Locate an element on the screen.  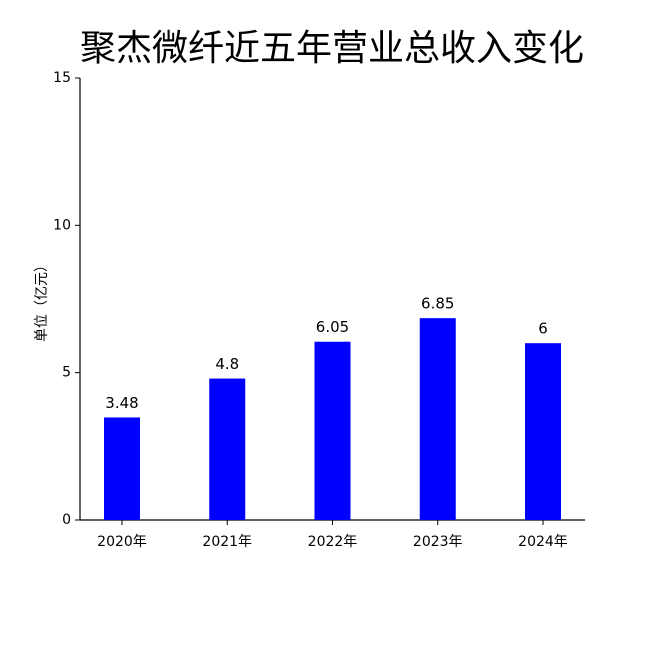
y-axis-label: 单位（亿元） is located at coordinates (42, 300).